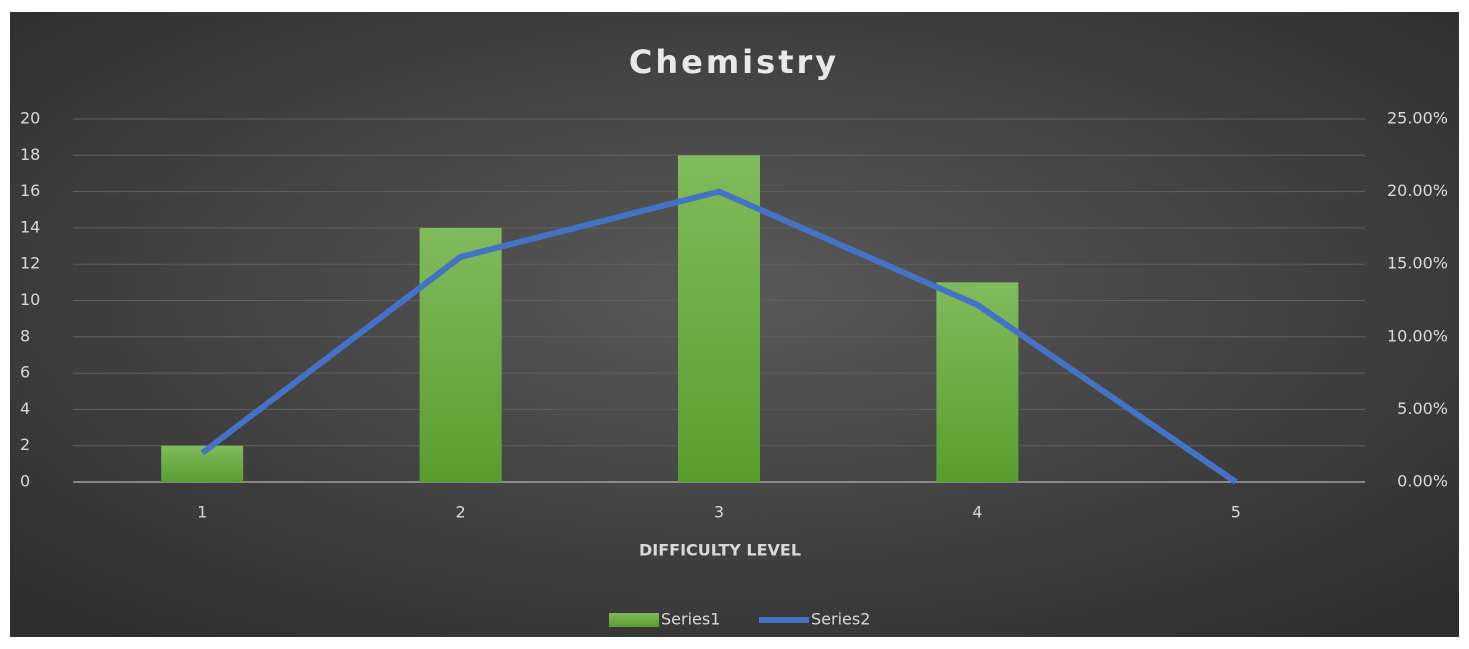 The height and width of the screenshot is (649, 1469). What do you see at coordinates (1417, 118) in the screenshot?
I see `y2-tick-label: 25.00%` at bounding box center [1417, 118].